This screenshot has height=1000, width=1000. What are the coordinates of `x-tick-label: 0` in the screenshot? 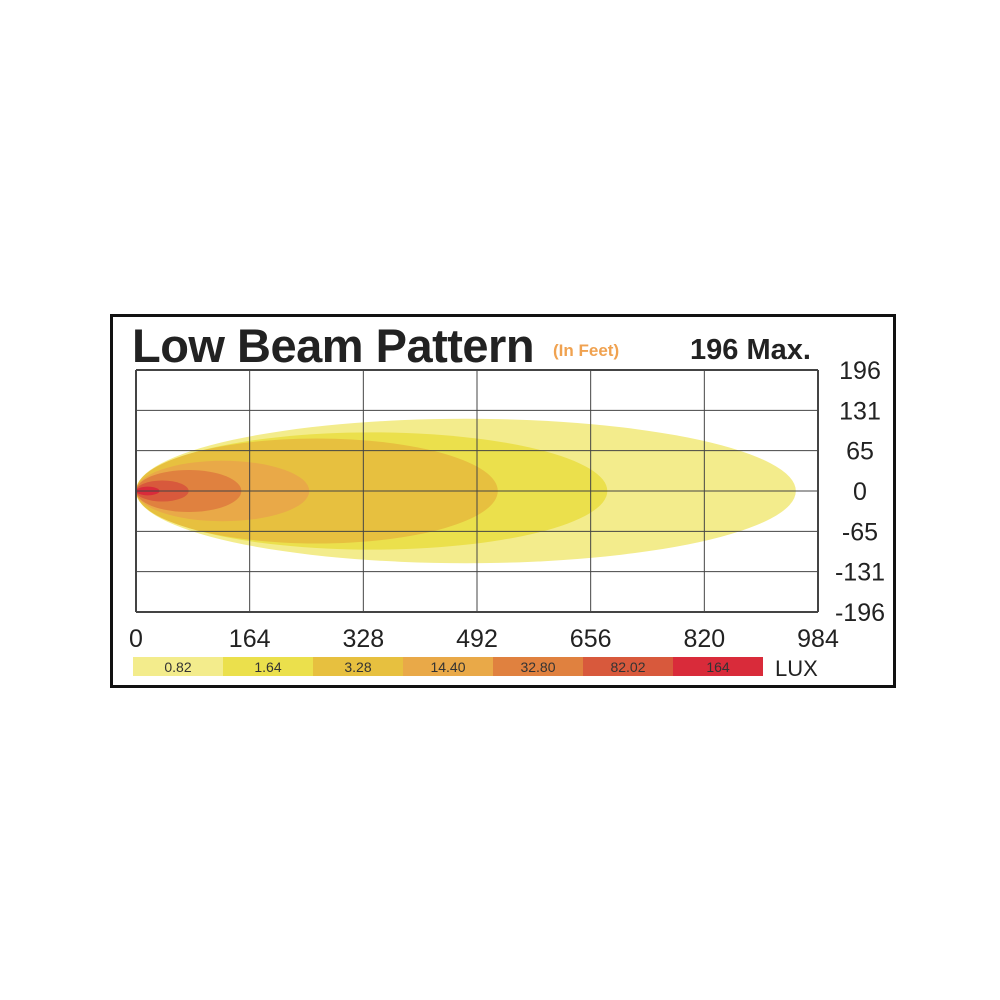 It's located at (136, 639).